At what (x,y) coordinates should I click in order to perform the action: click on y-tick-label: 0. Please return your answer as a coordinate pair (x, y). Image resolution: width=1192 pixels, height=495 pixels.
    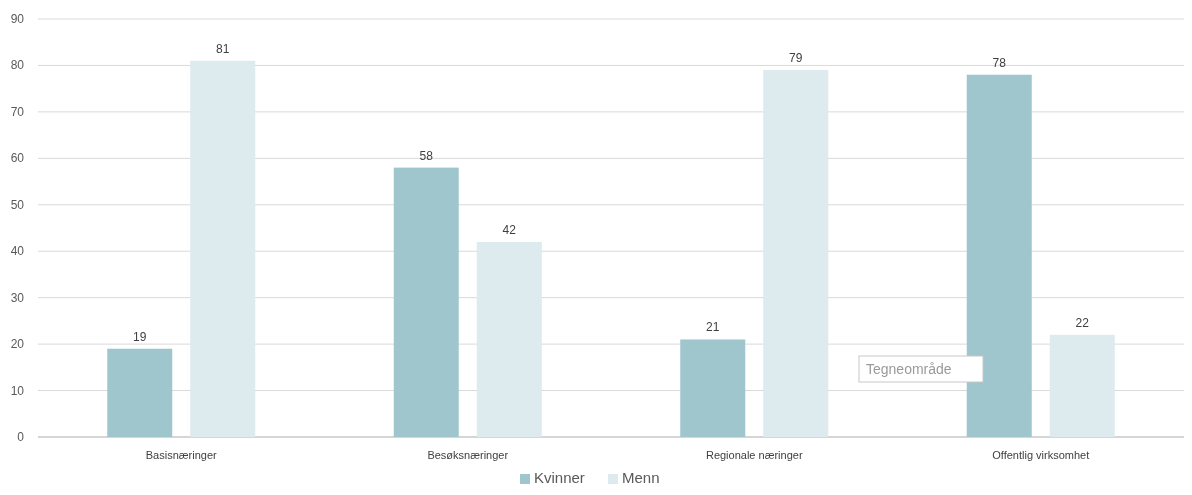
    Looking at the image, I should click on (21, 437).